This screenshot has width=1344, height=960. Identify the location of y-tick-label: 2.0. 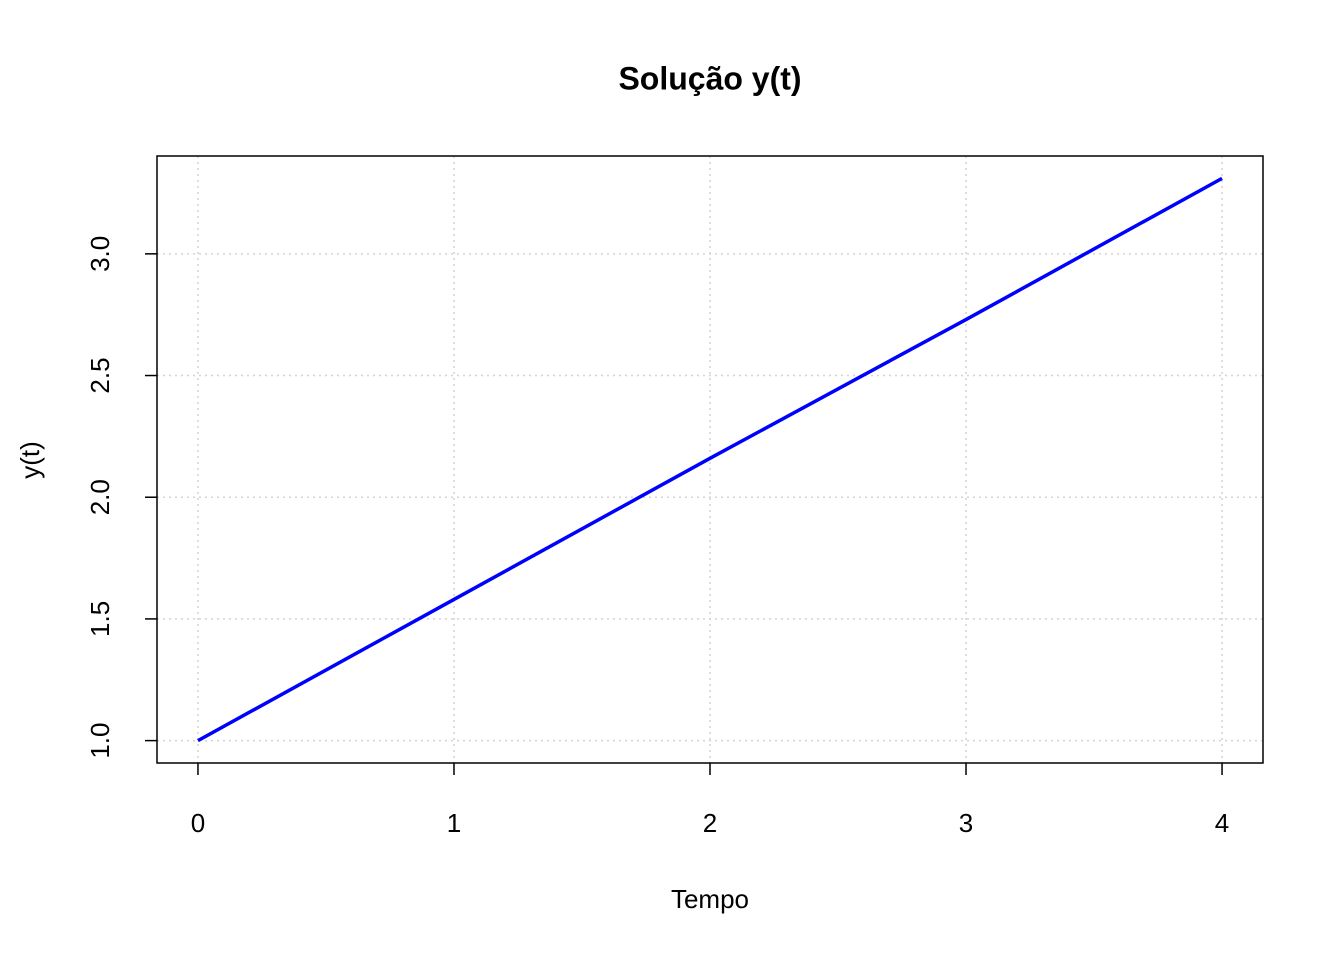
(100, 497).